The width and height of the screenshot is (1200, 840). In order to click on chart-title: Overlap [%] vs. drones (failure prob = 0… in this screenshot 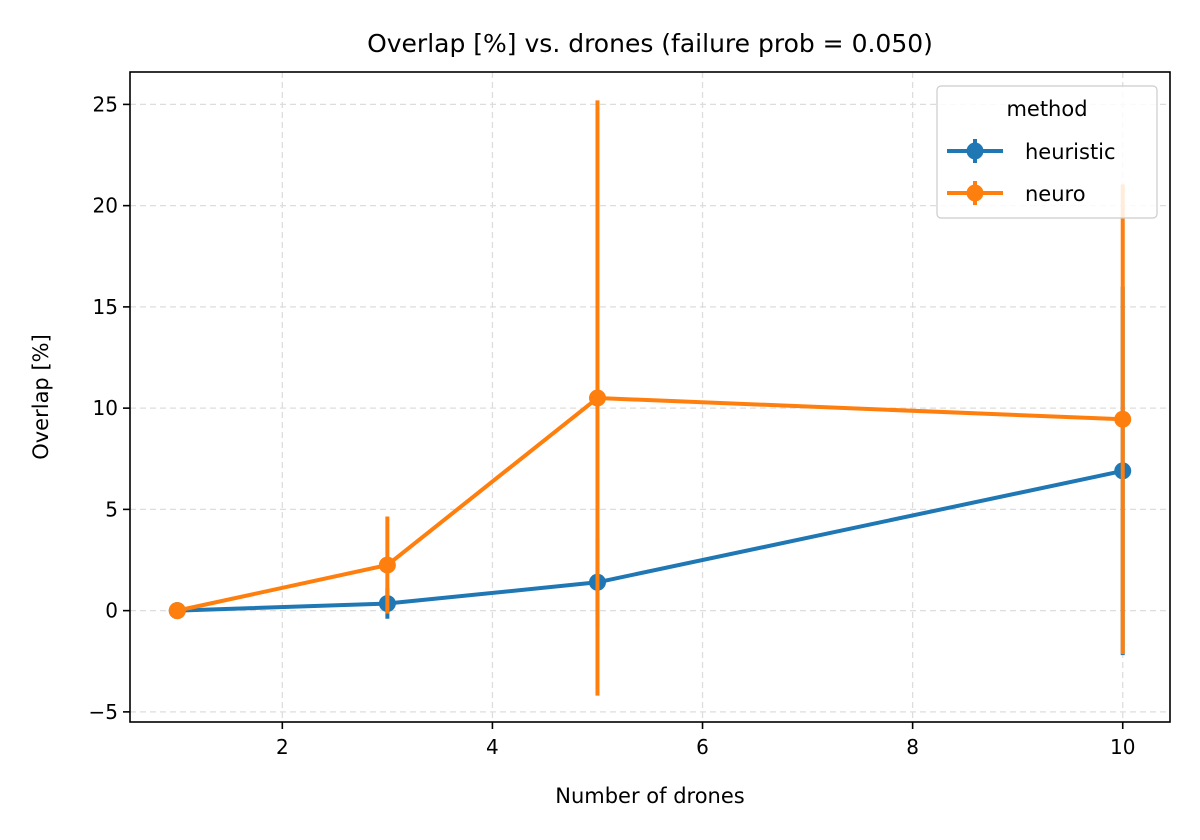, I will do `click(650, 43)`.